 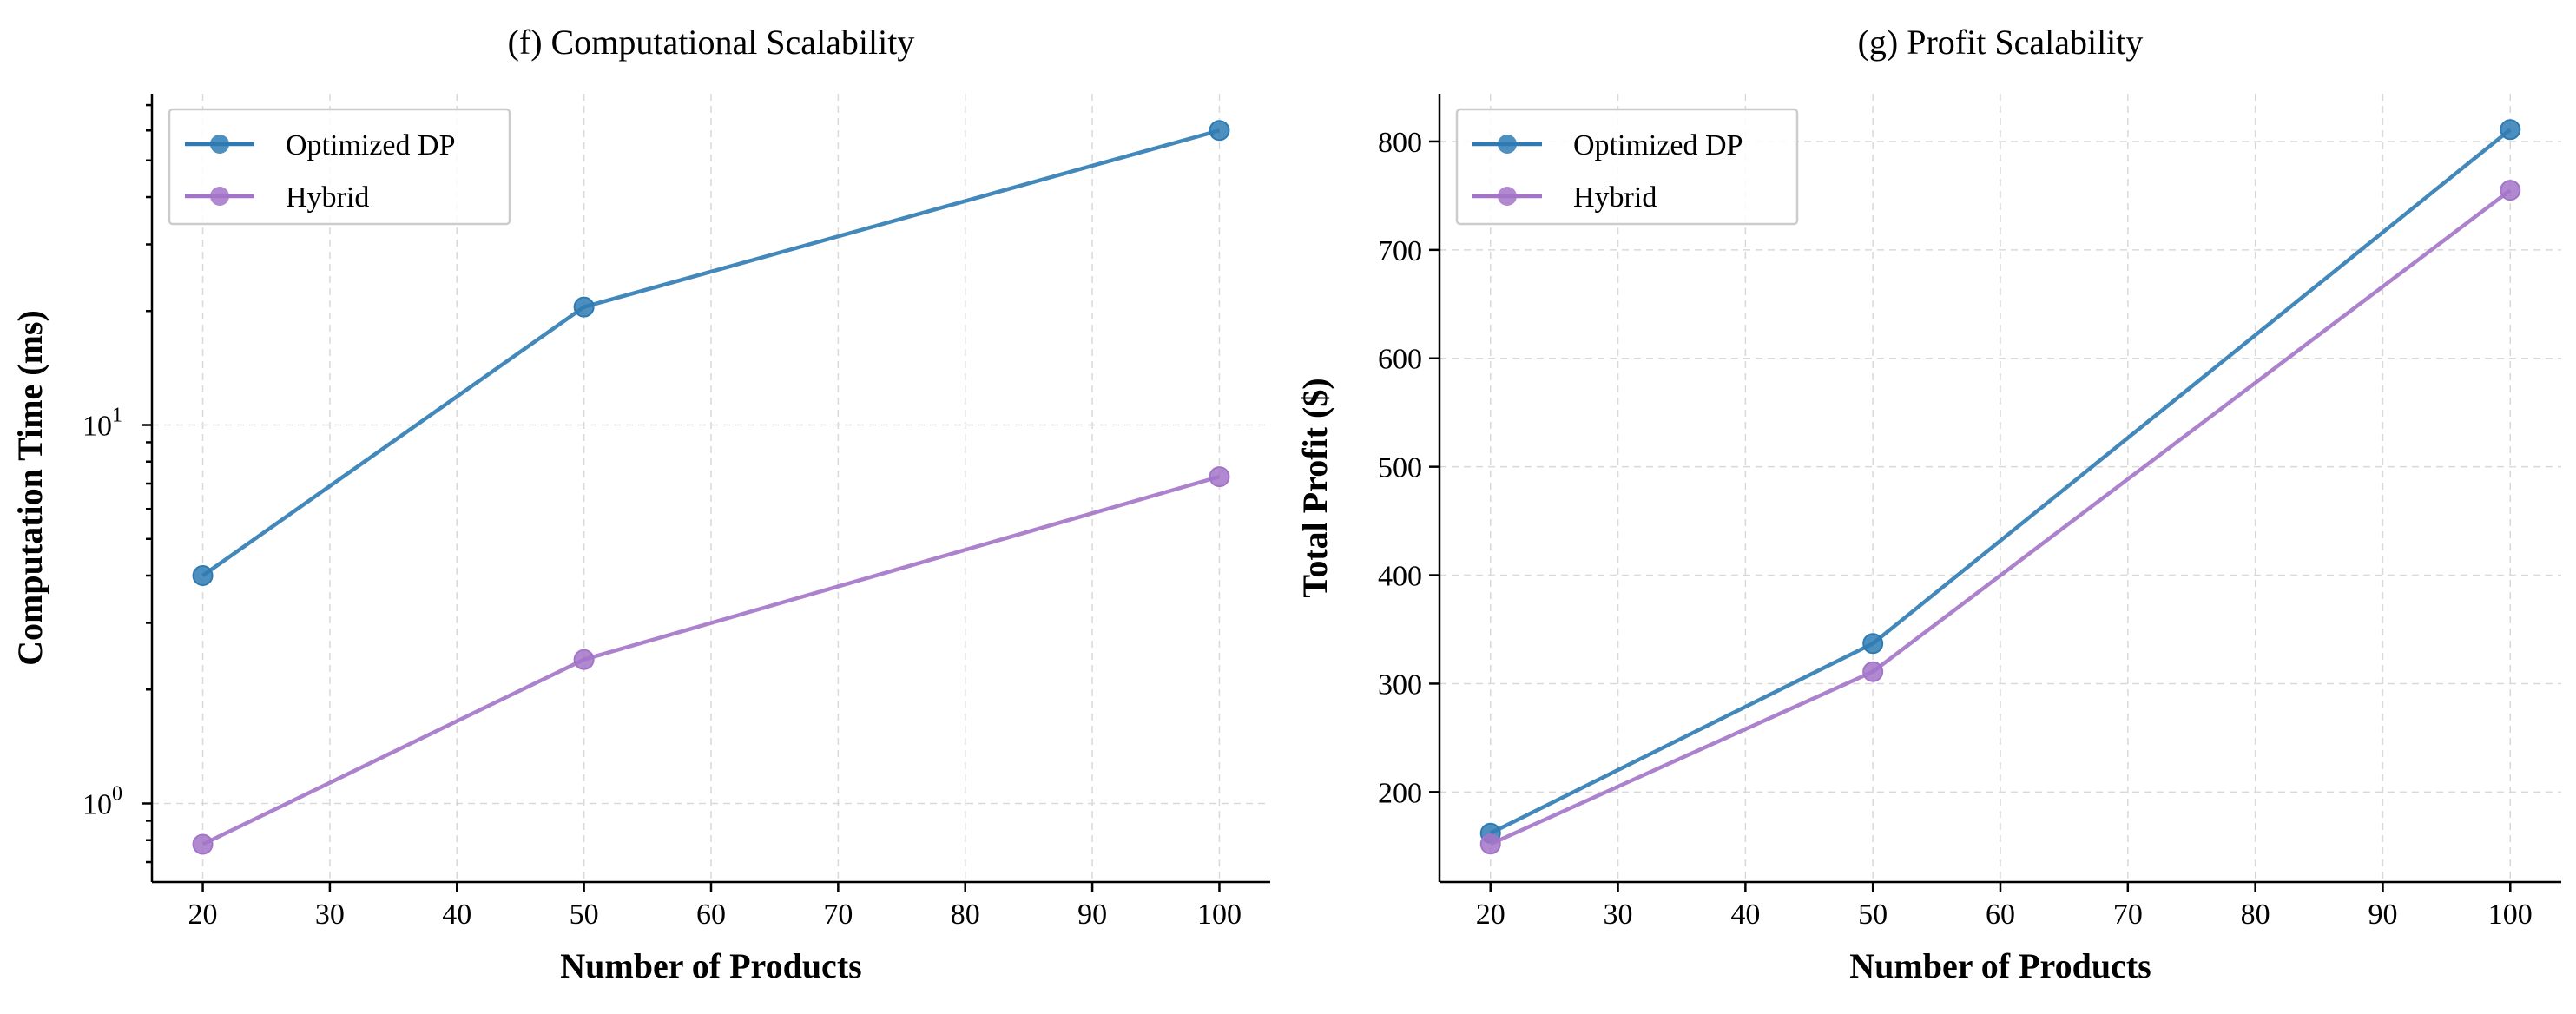 What do you see at coordinates (1400, 468) in the screenshot?
I see `y-tick-label: 500` at bounding box center [1400, 468].